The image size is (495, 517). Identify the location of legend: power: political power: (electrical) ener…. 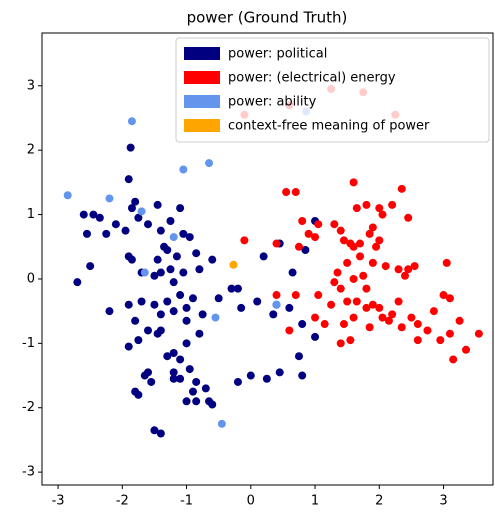
(332, 90).